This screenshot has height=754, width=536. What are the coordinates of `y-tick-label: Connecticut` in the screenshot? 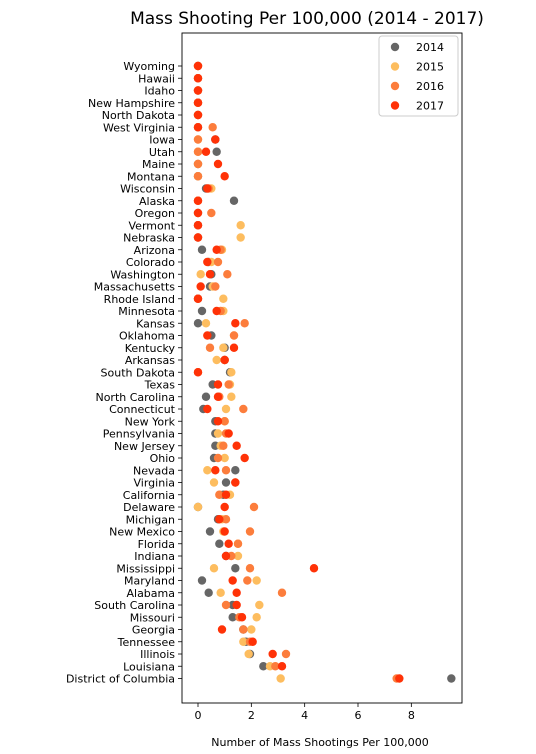 It's located at (142, 409).